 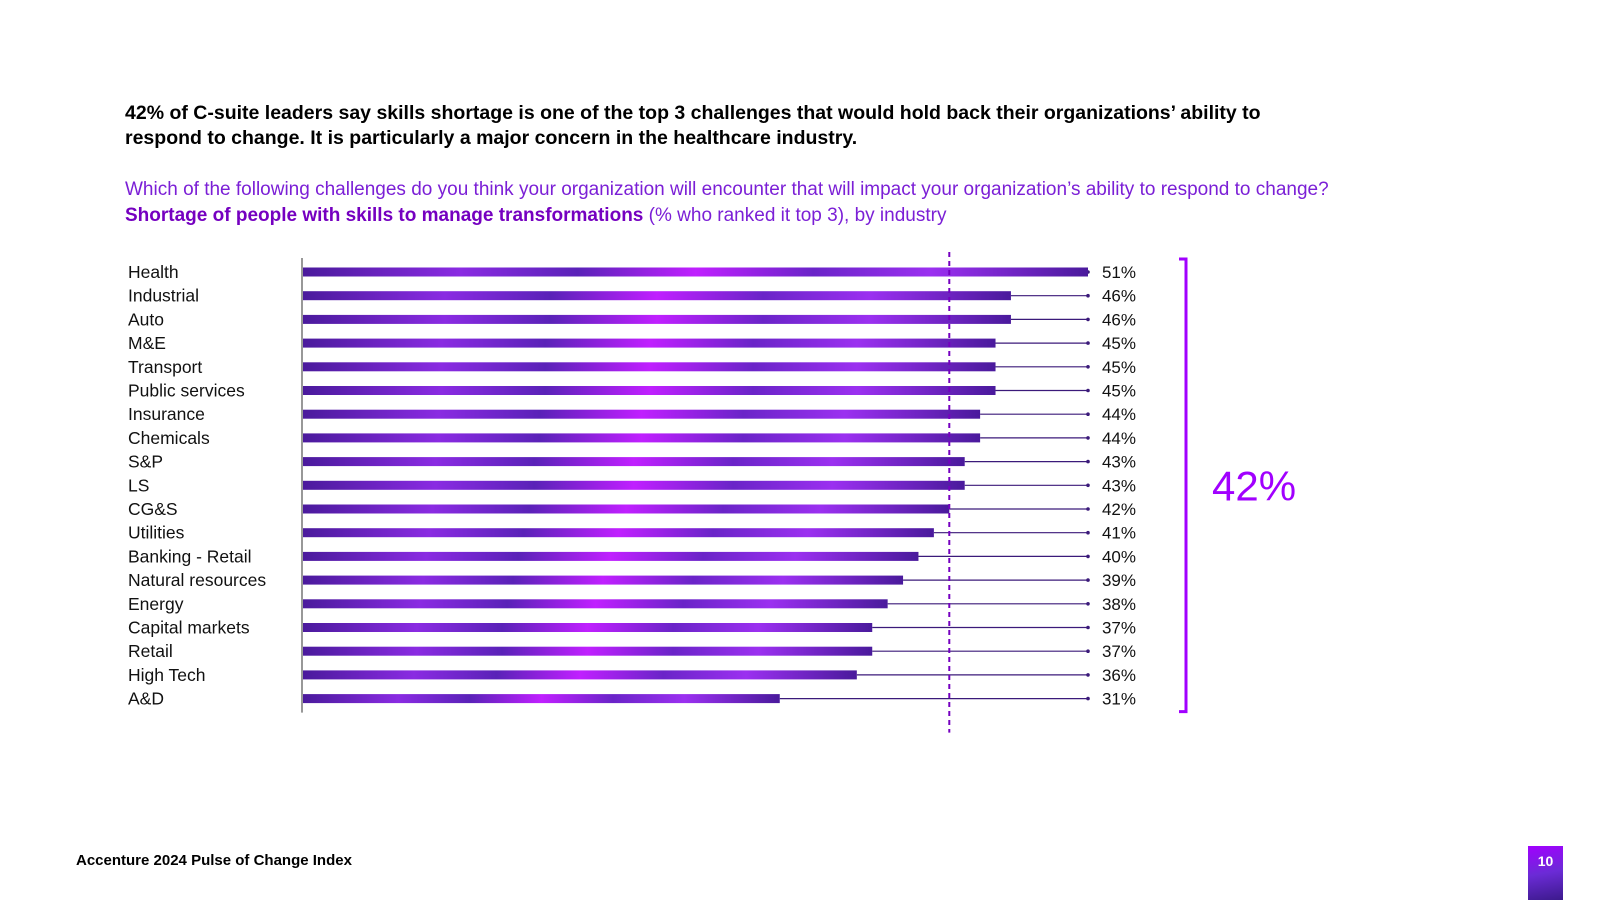 I want to click on category-label: Natural resources, so click(x=197, y=580).